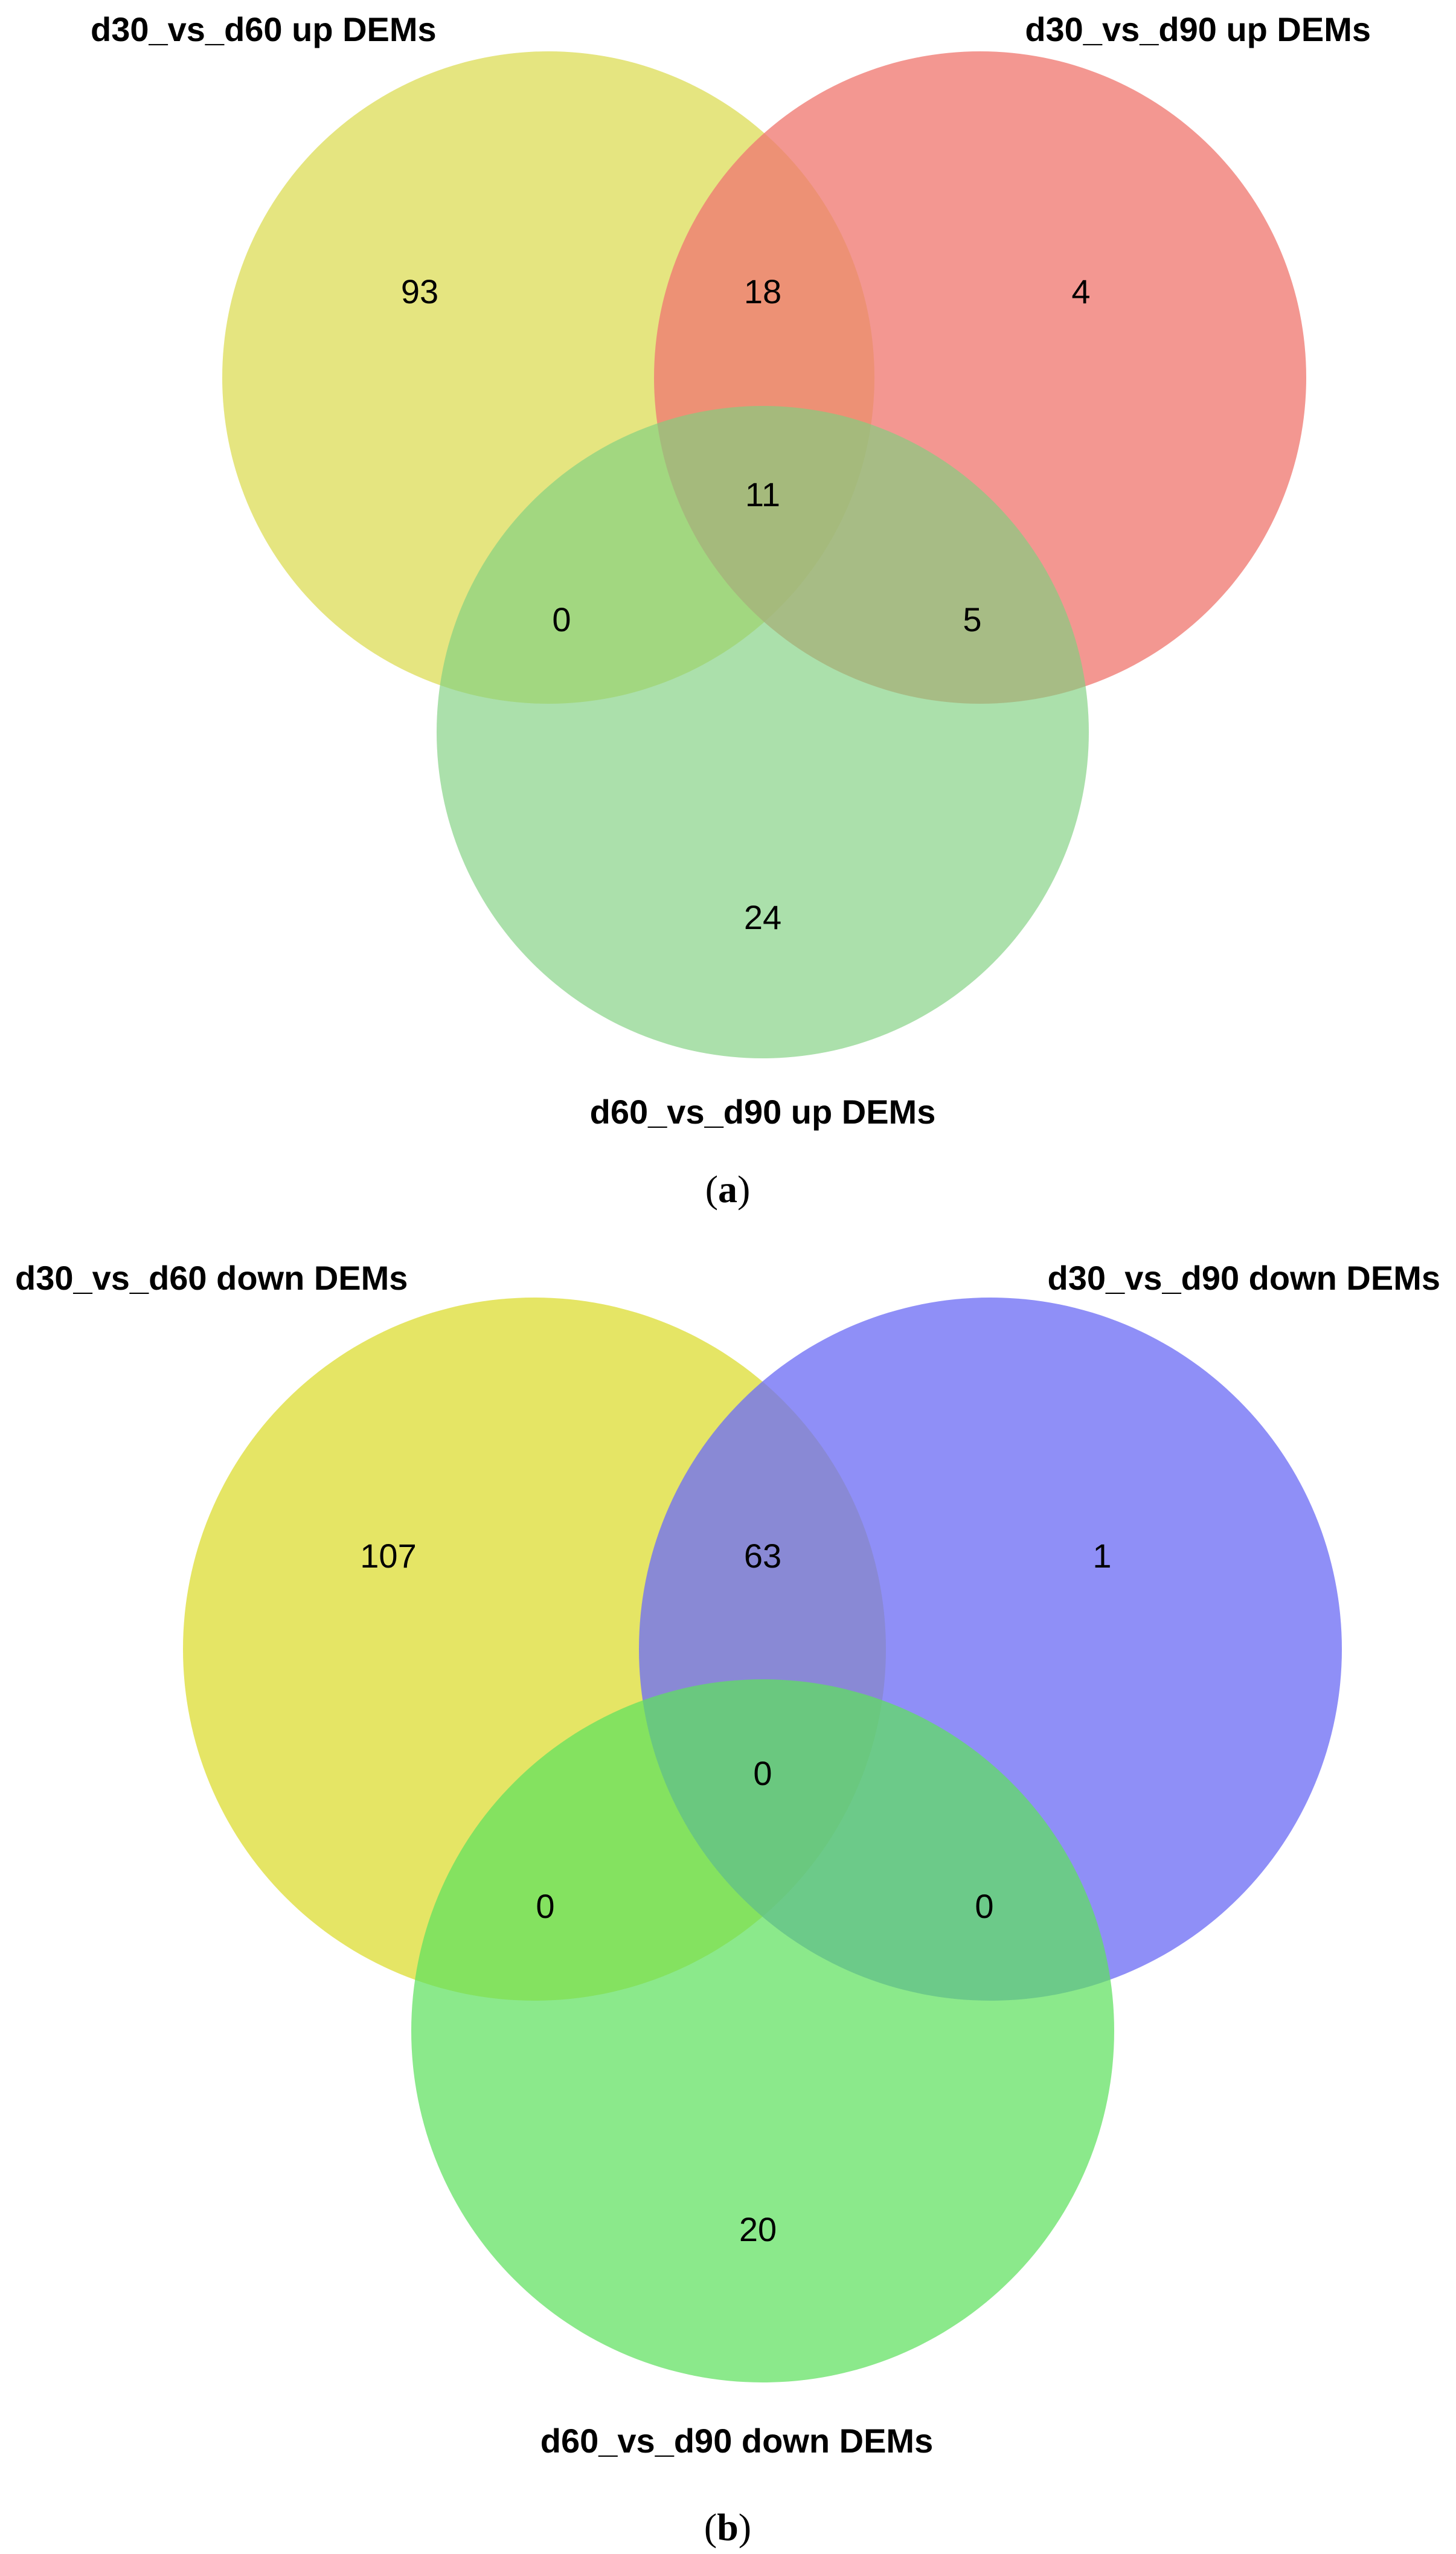 The image size is (1456, 2554). I want to click on set-label-b2: d30_vs_d90 down DEMs, so click(1244, 1278).